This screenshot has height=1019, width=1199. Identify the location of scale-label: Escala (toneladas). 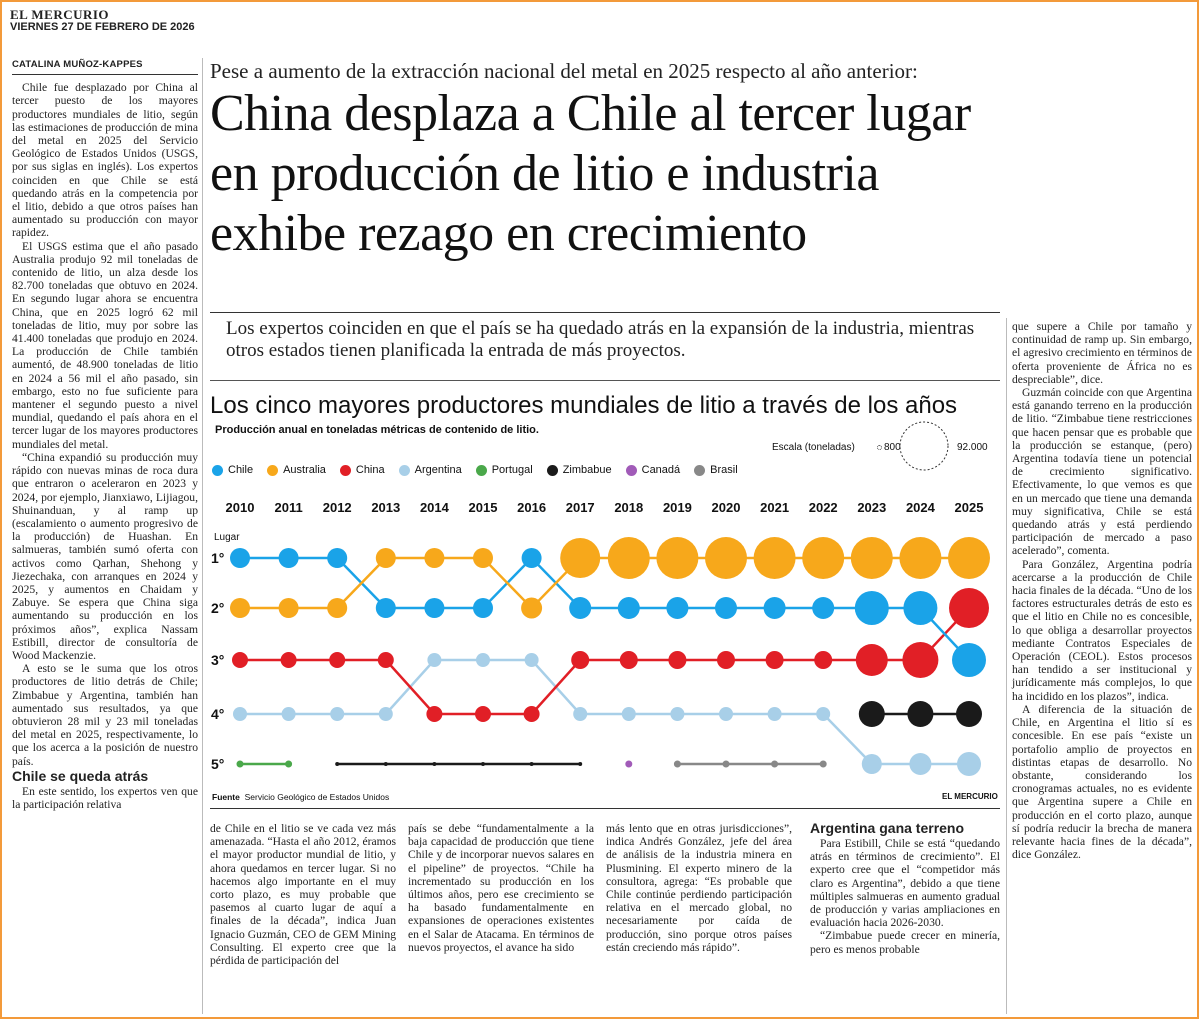
(813, 447).